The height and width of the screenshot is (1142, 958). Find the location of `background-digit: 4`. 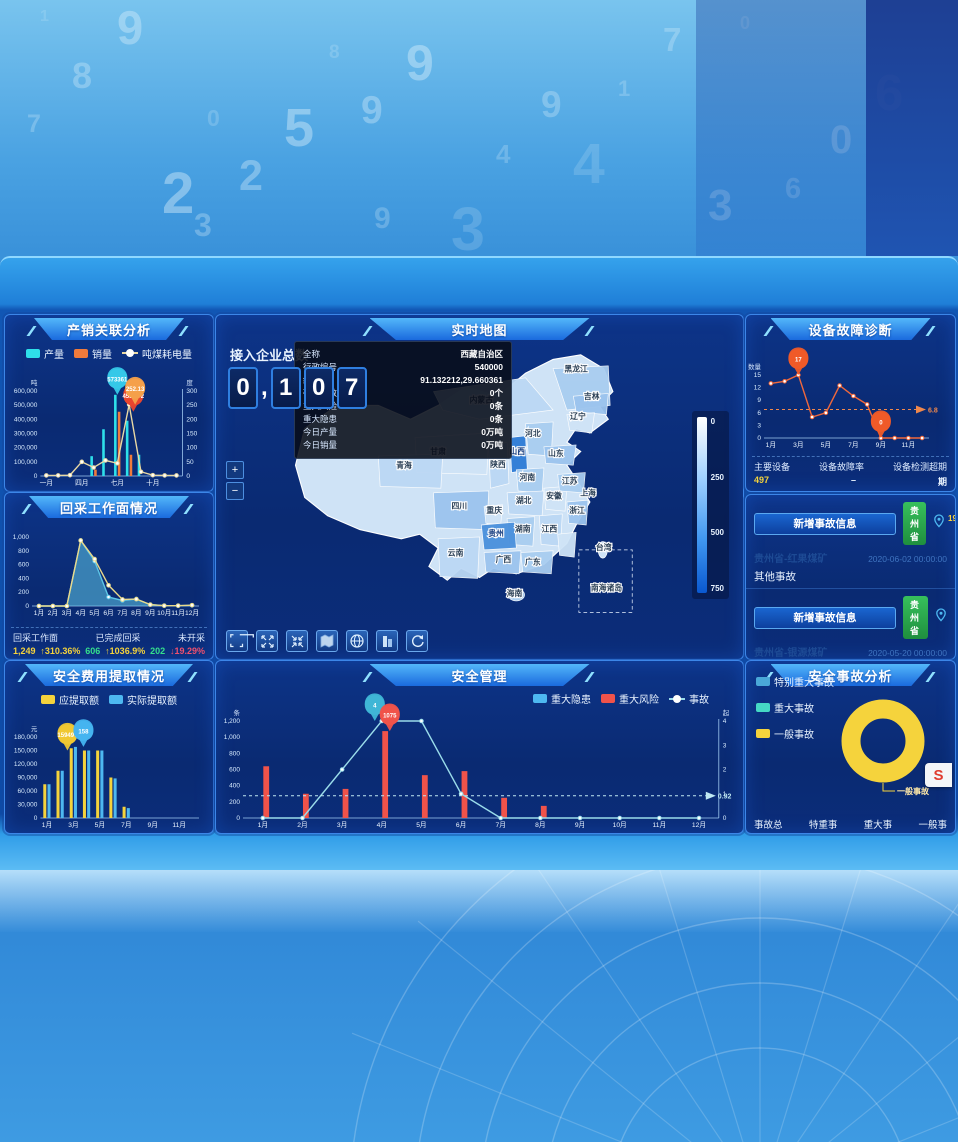

background-digit: 4 is located at coordinates (503, 154).